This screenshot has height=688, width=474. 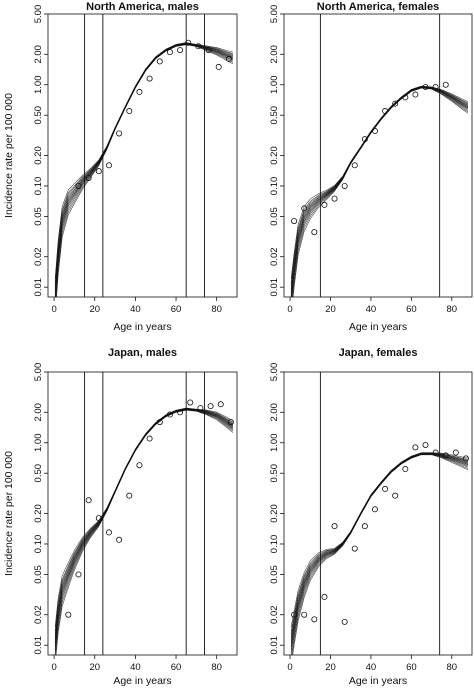 What do you see at coordinates (378, 353) in the screenshot?
I see `panel-title: Japan, females` at bounding box center [378, 353].